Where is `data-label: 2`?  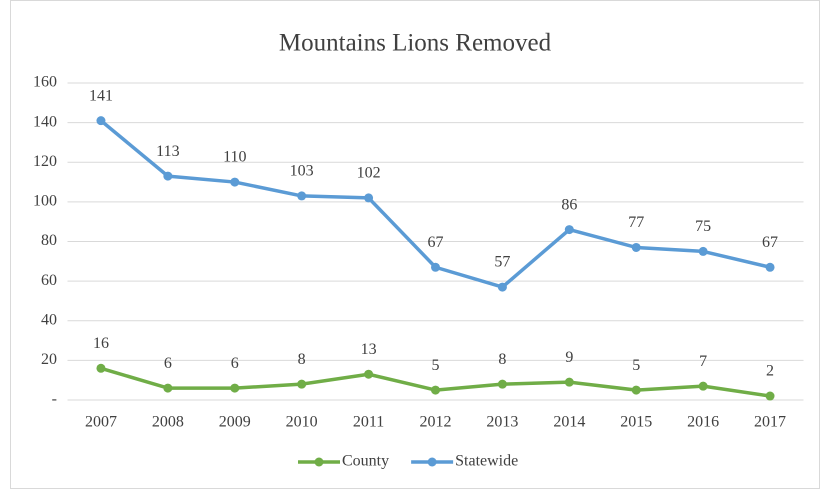
data-label: 2 is located at coordinates (770, 371).